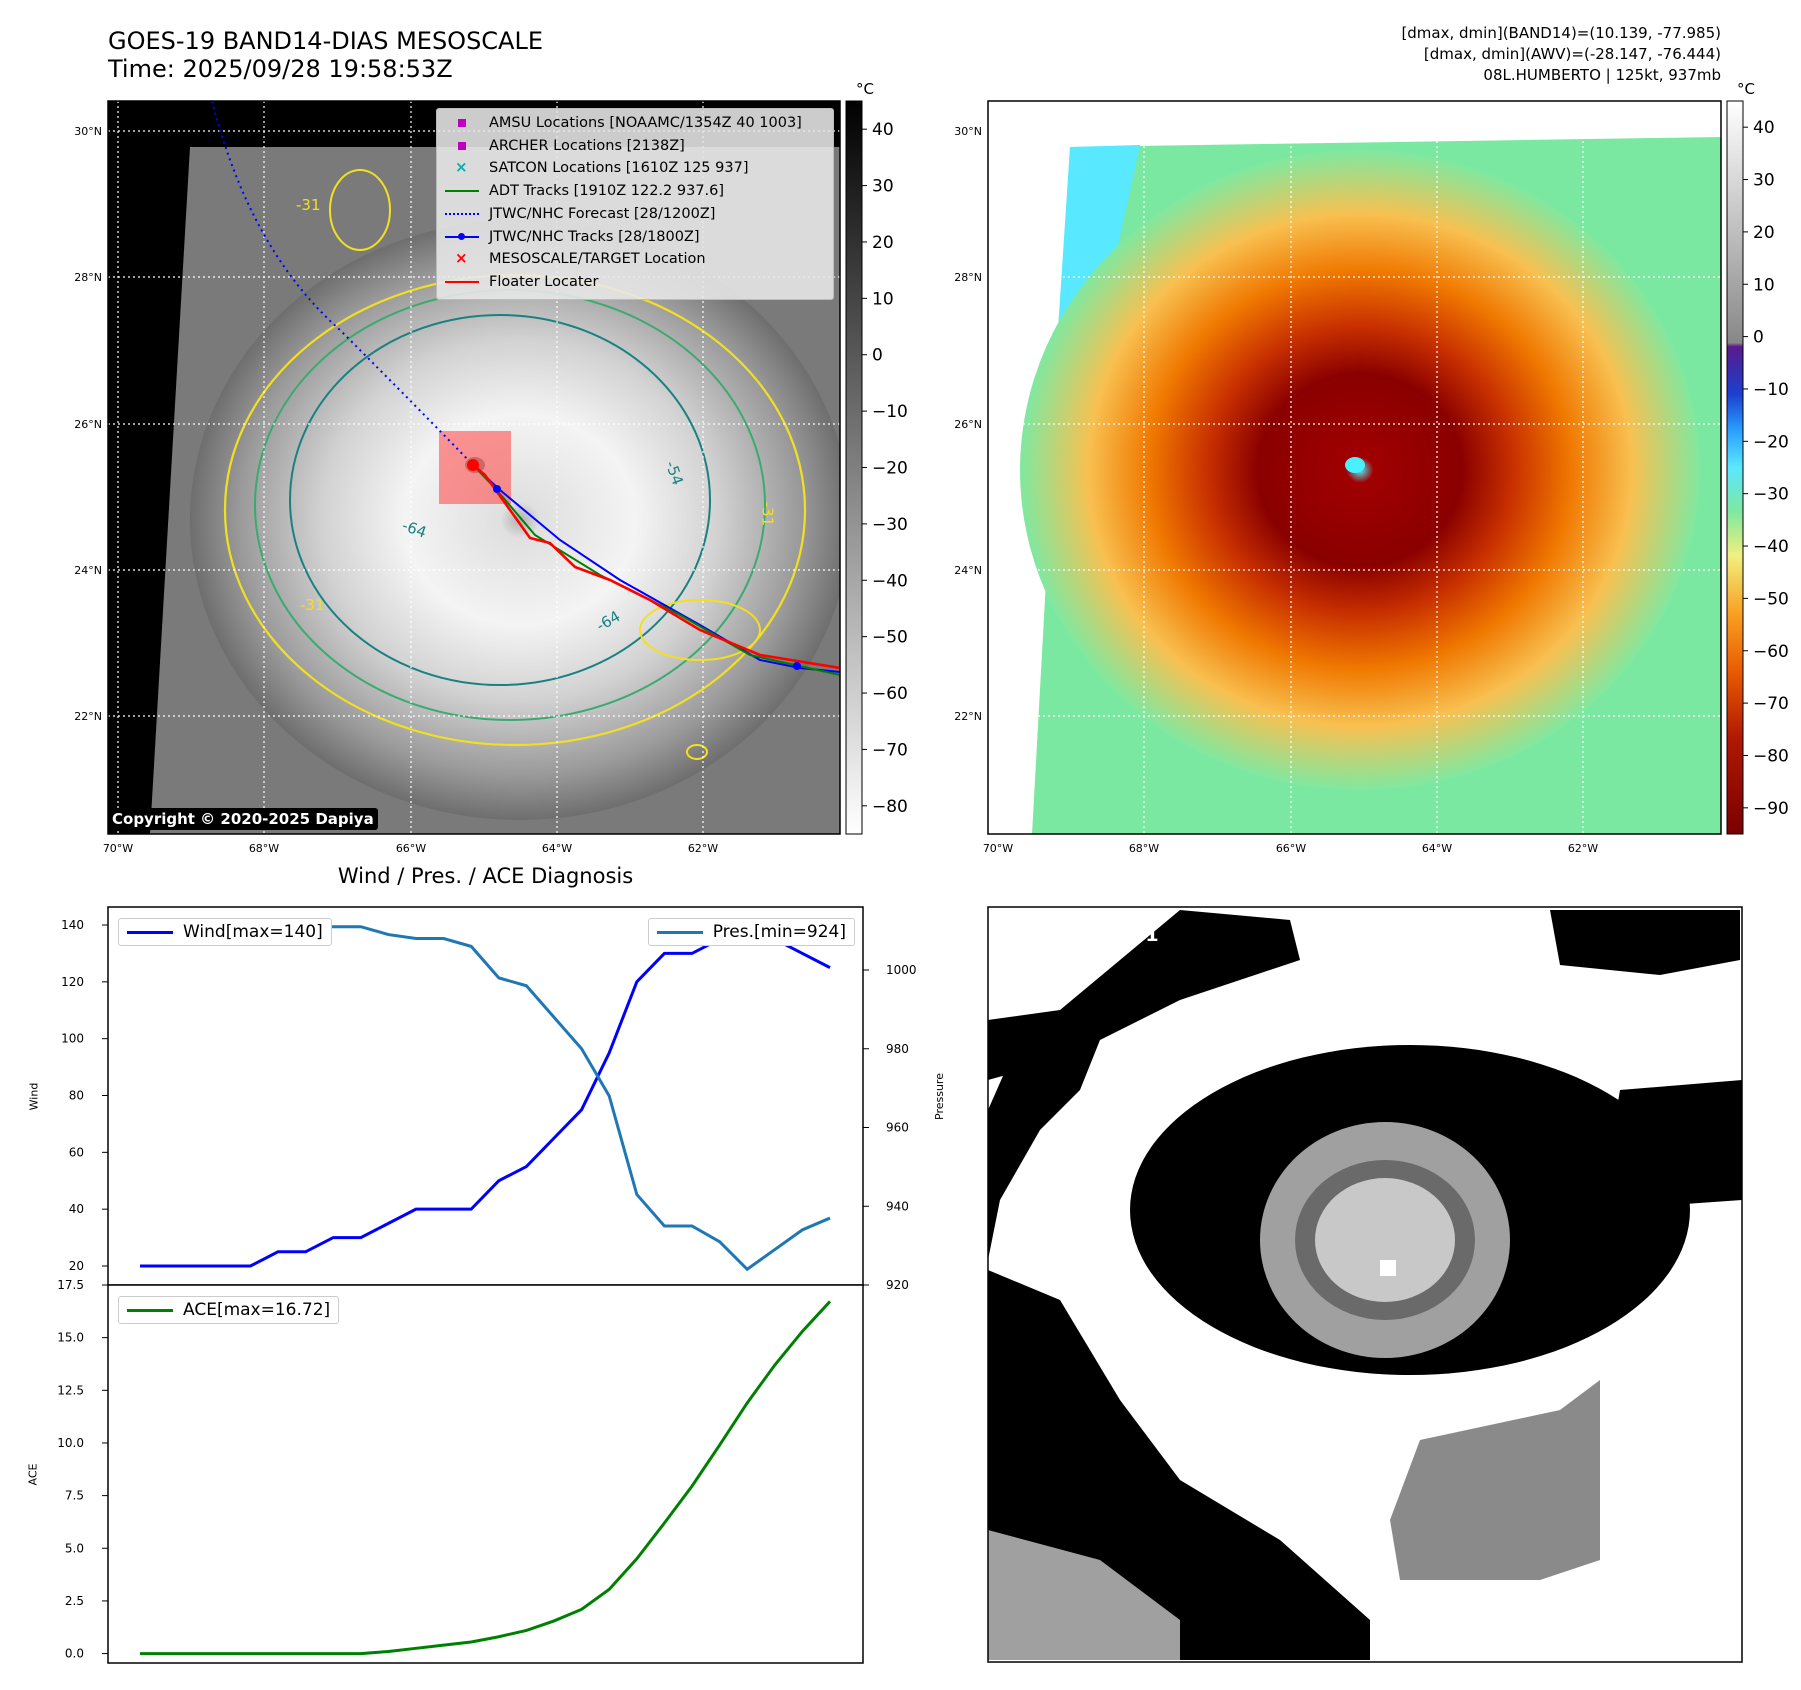  What do you see at coordinates (607, 191) in the screenshot?
I see `legend-label: ADT Tracks [1910Z 122.2 937.6]` at bounding box center [607, 191].